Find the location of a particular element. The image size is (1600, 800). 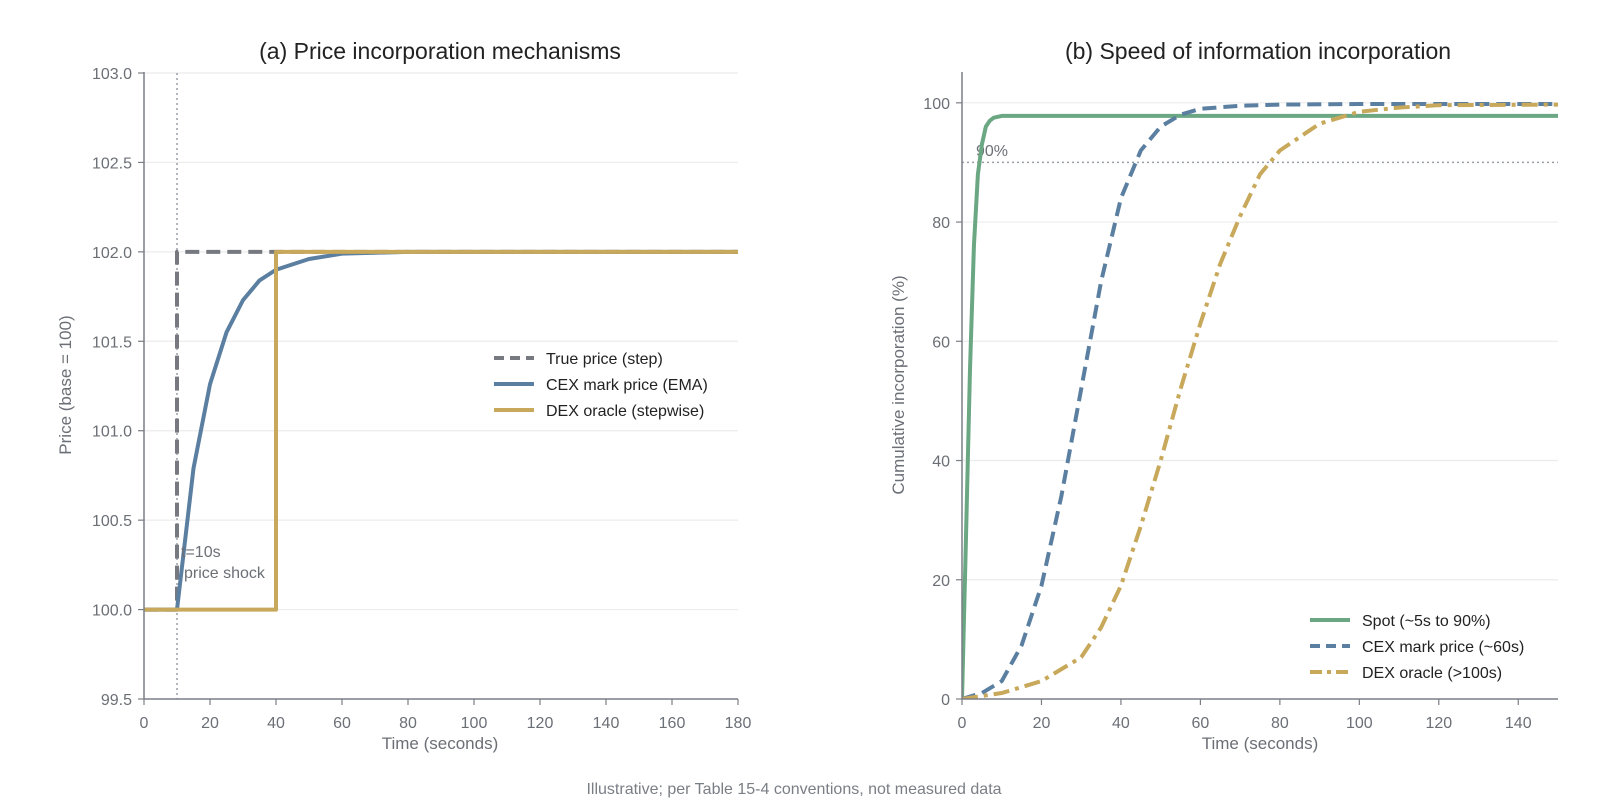

legend-label-0: True price (step) is located at coordinates (604, 359).